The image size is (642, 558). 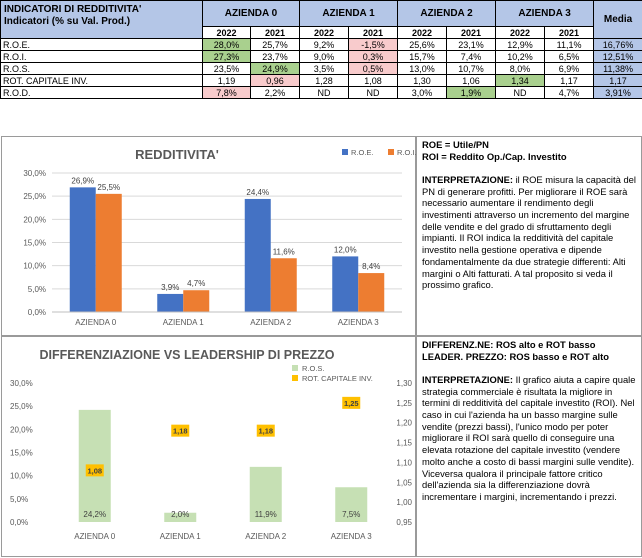 I want to click on y-tick-label: 0,0%, so click(x=37, y=312).